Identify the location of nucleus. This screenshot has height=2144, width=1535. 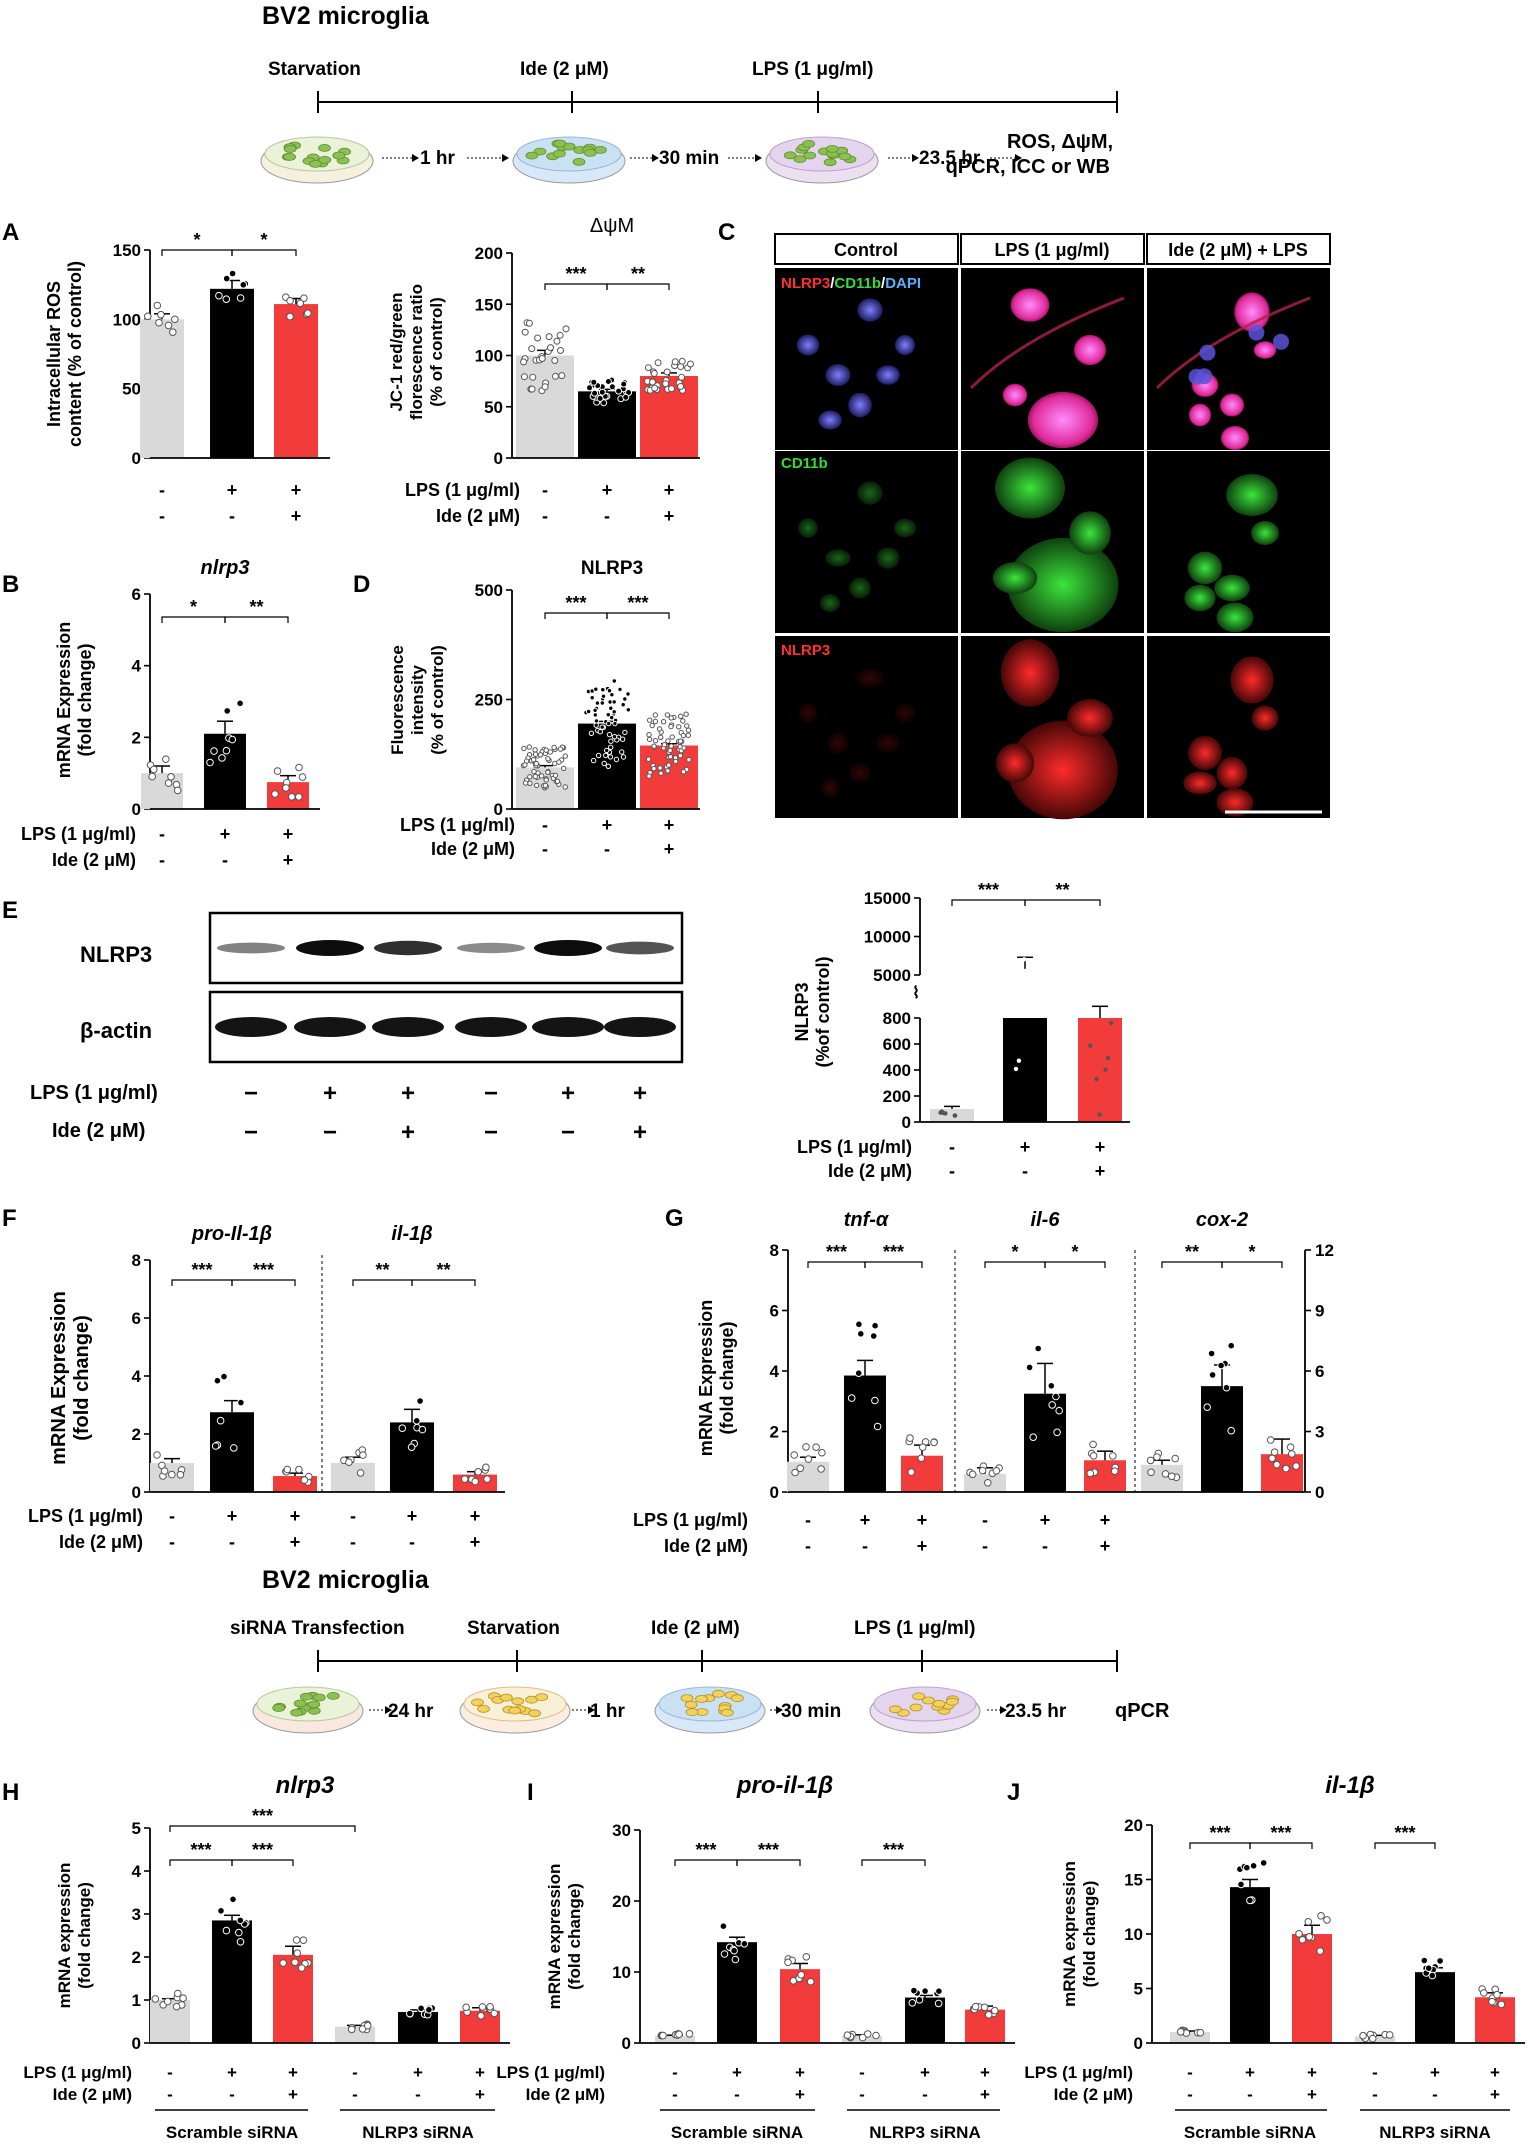
(1281, 341).